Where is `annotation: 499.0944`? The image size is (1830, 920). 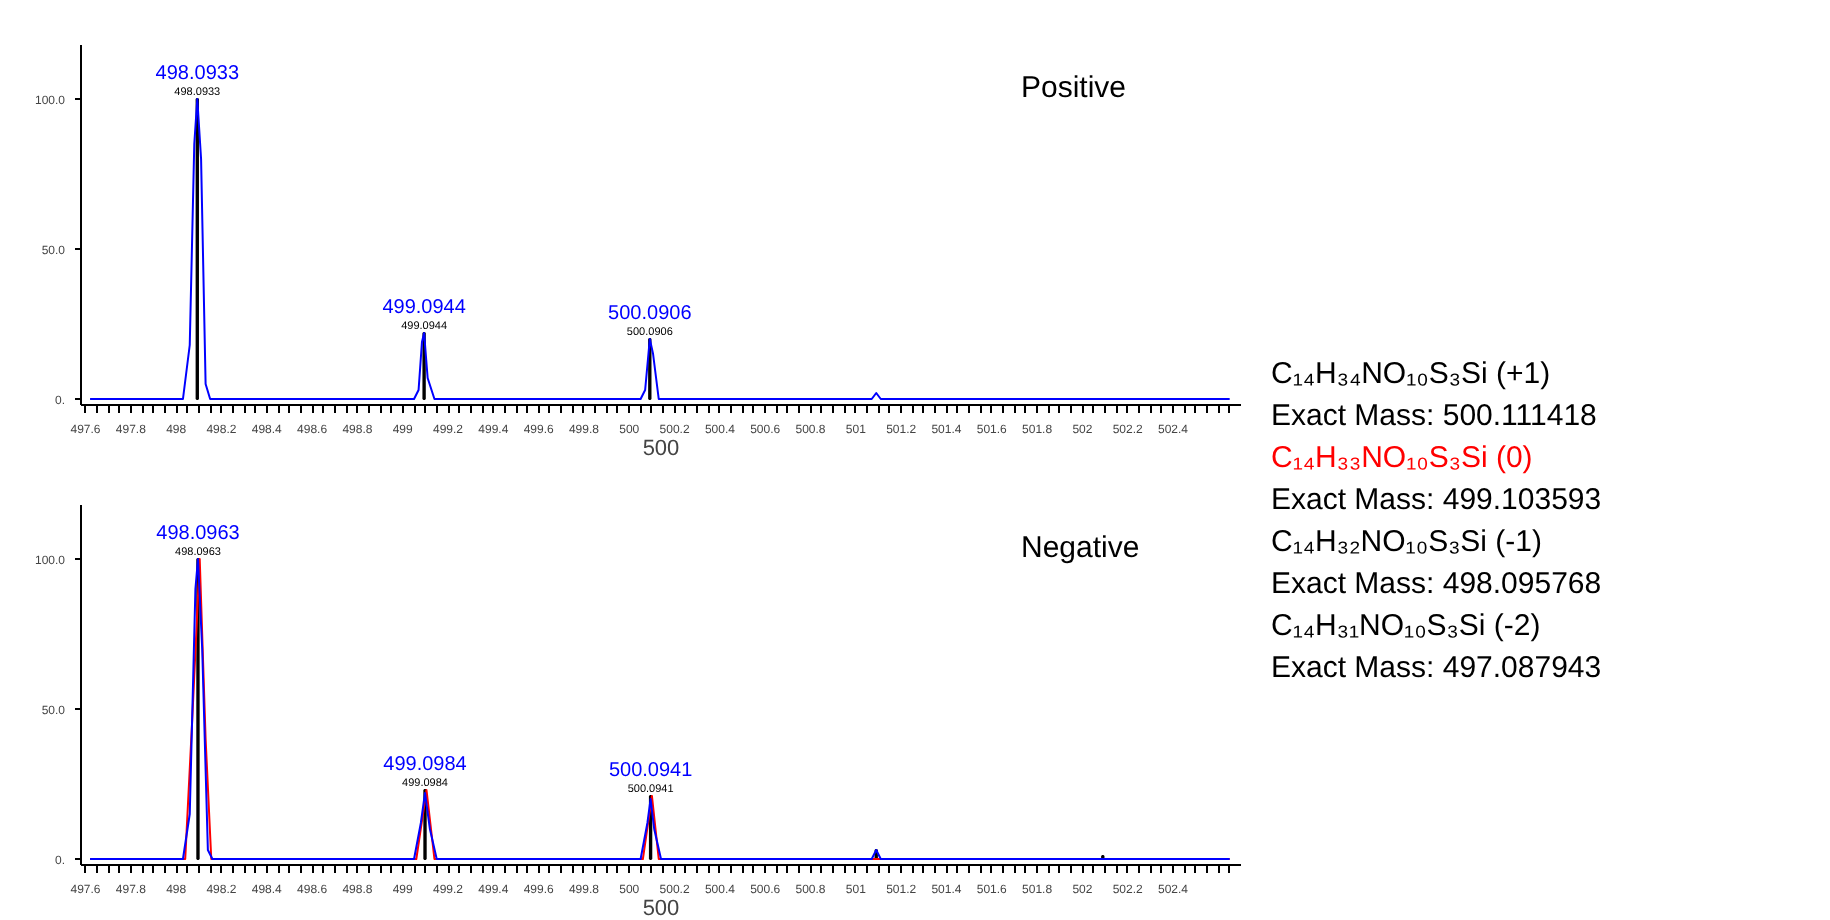 annotation: 499.0944 is located at coordinates (424, 308).